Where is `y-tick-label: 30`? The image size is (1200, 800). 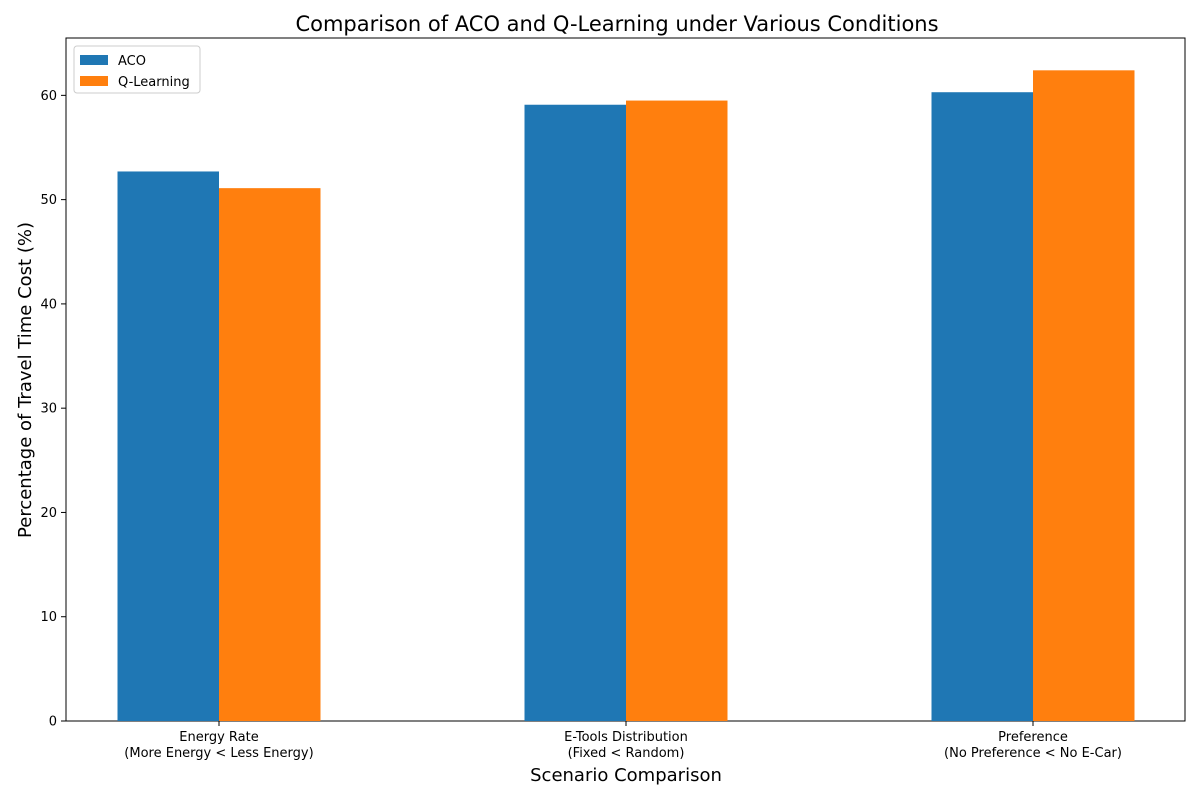 y-tick-label: 30 is located at coordinates (48, 409).